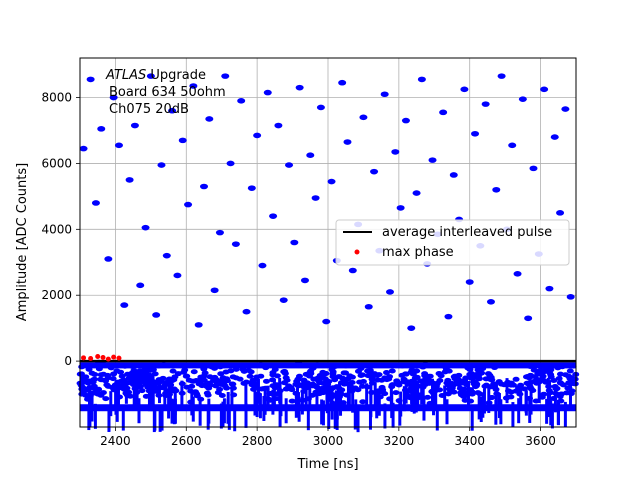 The image size is (640, 484). I want to click on x-axis-label: Time [ns], so click(327, 464).